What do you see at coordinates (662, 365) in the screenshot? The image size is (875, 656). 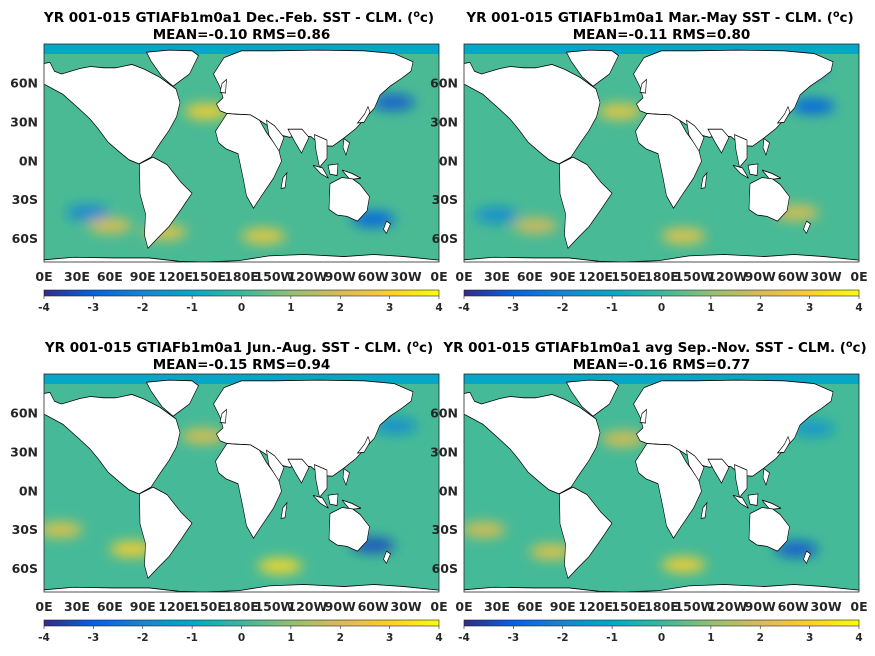 I see `panel-subtitle: MEAN=-0.16 RMS=0.77` at bounding box center [662, 365].